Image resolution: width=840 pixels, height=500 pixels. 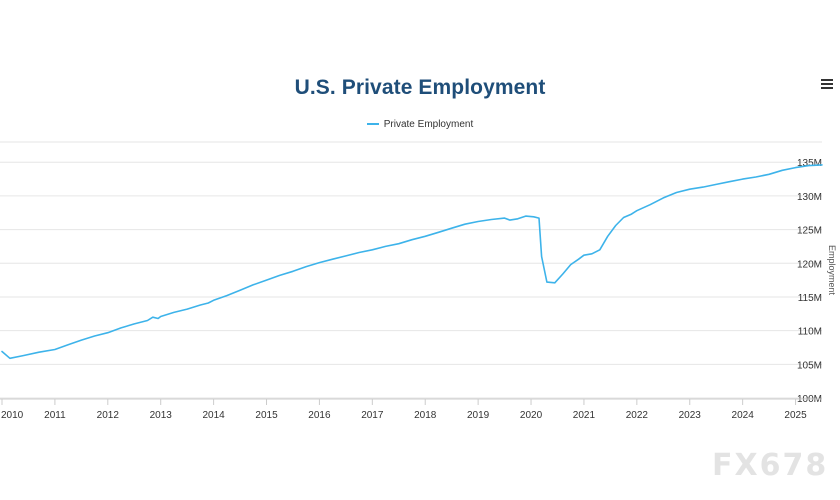 I want to click on legend: Private Employment, so click(x=420, y=123).